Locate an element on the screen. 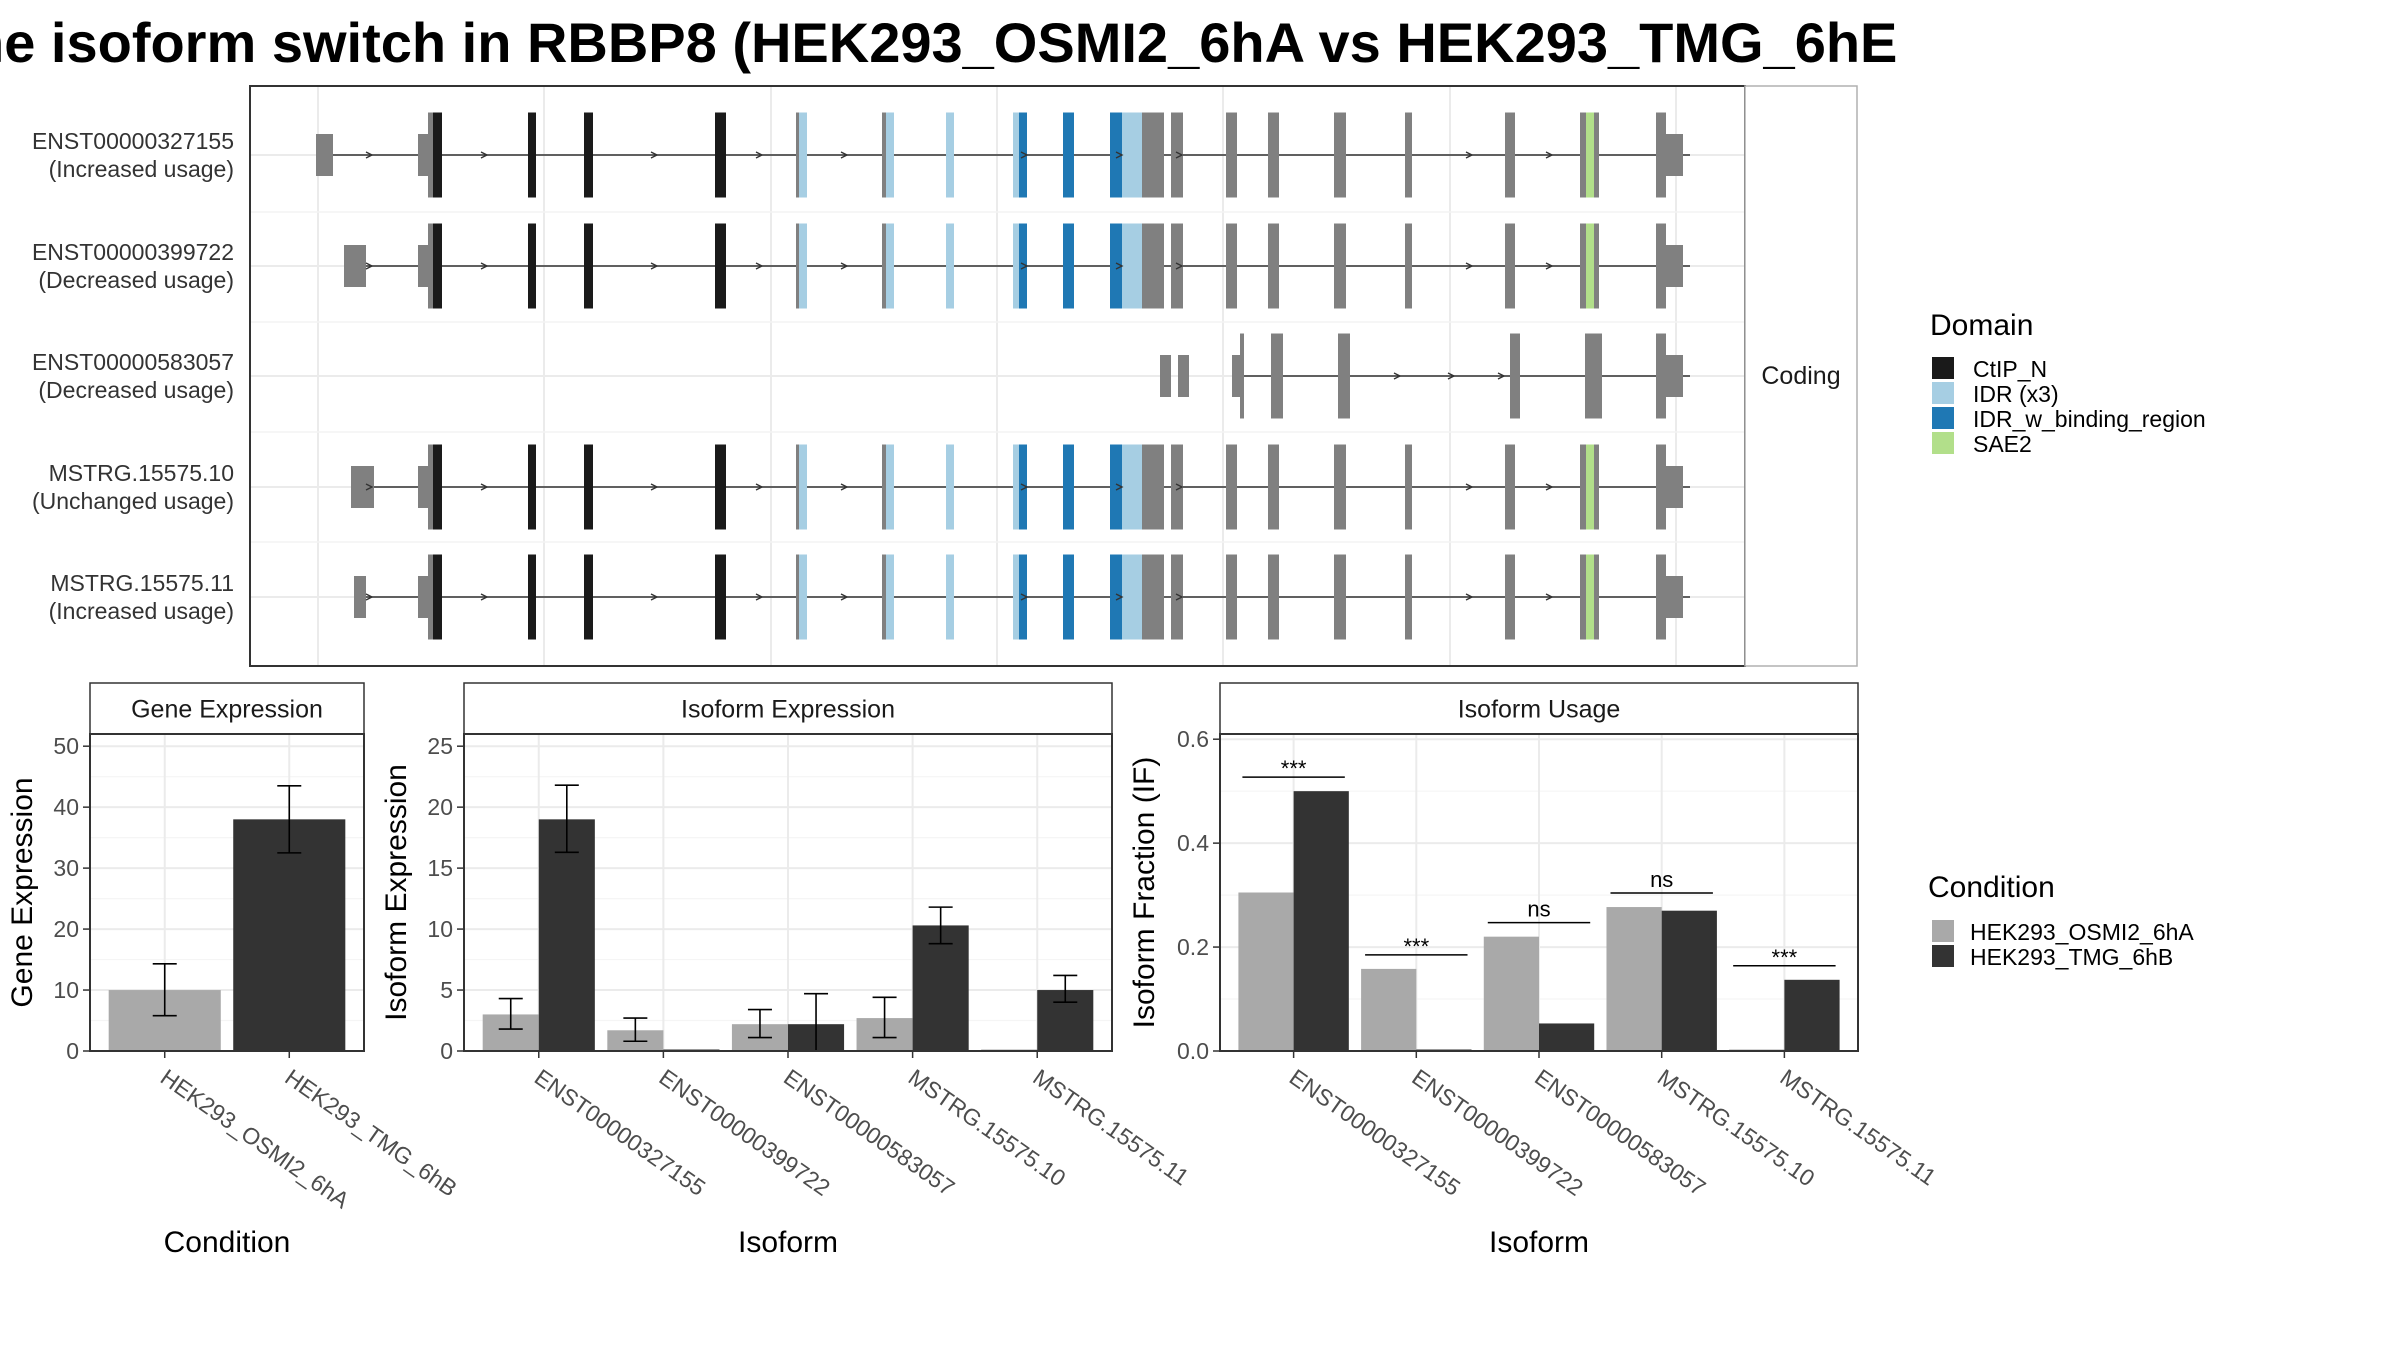 The height and width of the screenshot is (1350, 2400). isoform-id-label: MSTRG.15575.10 is located at coordinates (141, 473).